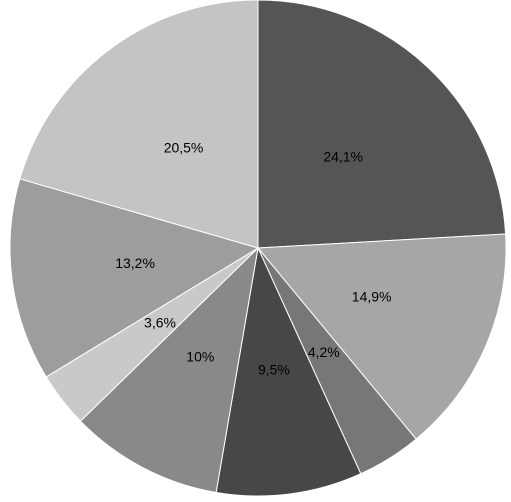 Image resolution: width=511 pixels, height=502 pixels. Describe the element at coordinates (135, 263) in the screenshot. I see `data-label: 13,2%` at that location.